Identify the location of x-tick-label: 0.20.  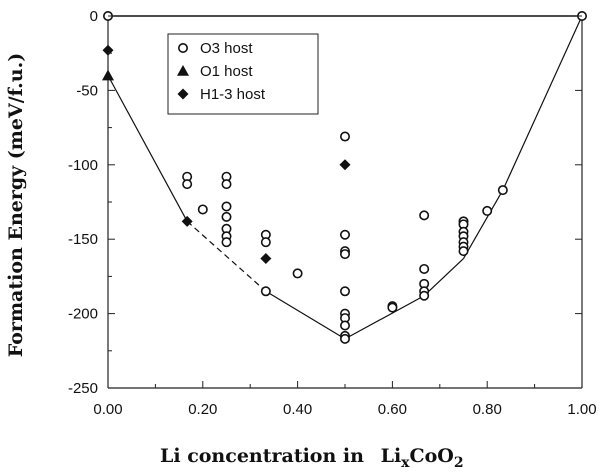
(202, 409).